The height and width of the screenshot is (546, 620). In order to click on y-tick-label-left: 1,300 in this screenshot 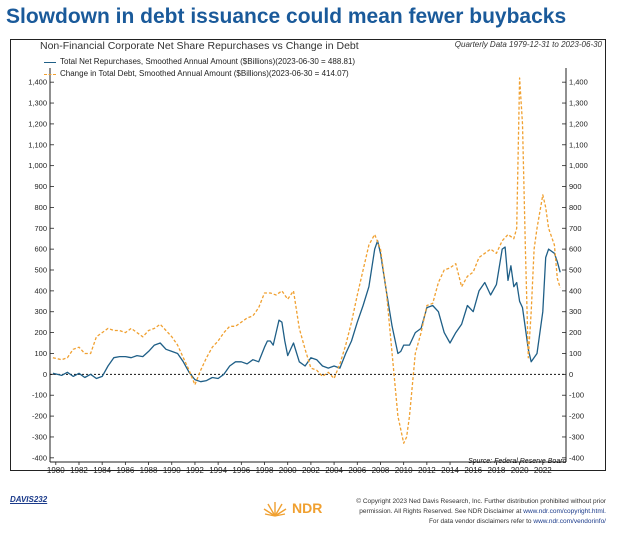, I will do `click(37, 103)`.